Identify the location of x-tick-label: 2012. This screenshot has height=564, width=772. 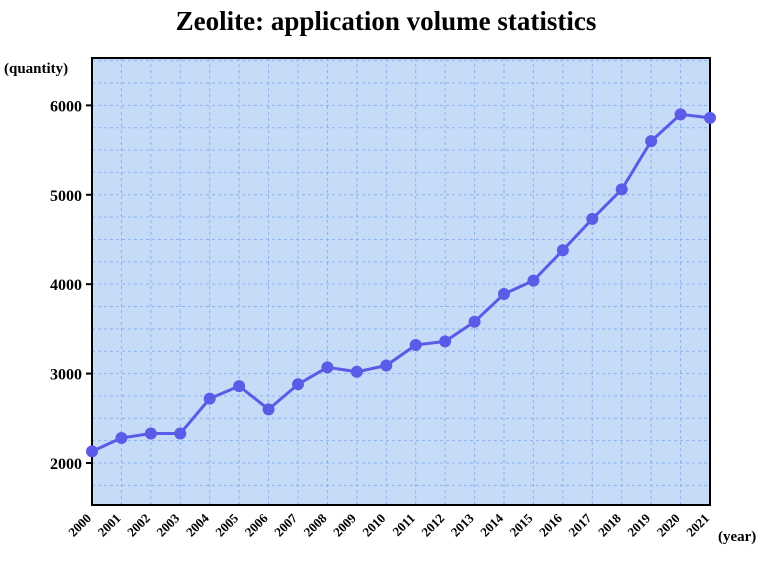
(432, 525).